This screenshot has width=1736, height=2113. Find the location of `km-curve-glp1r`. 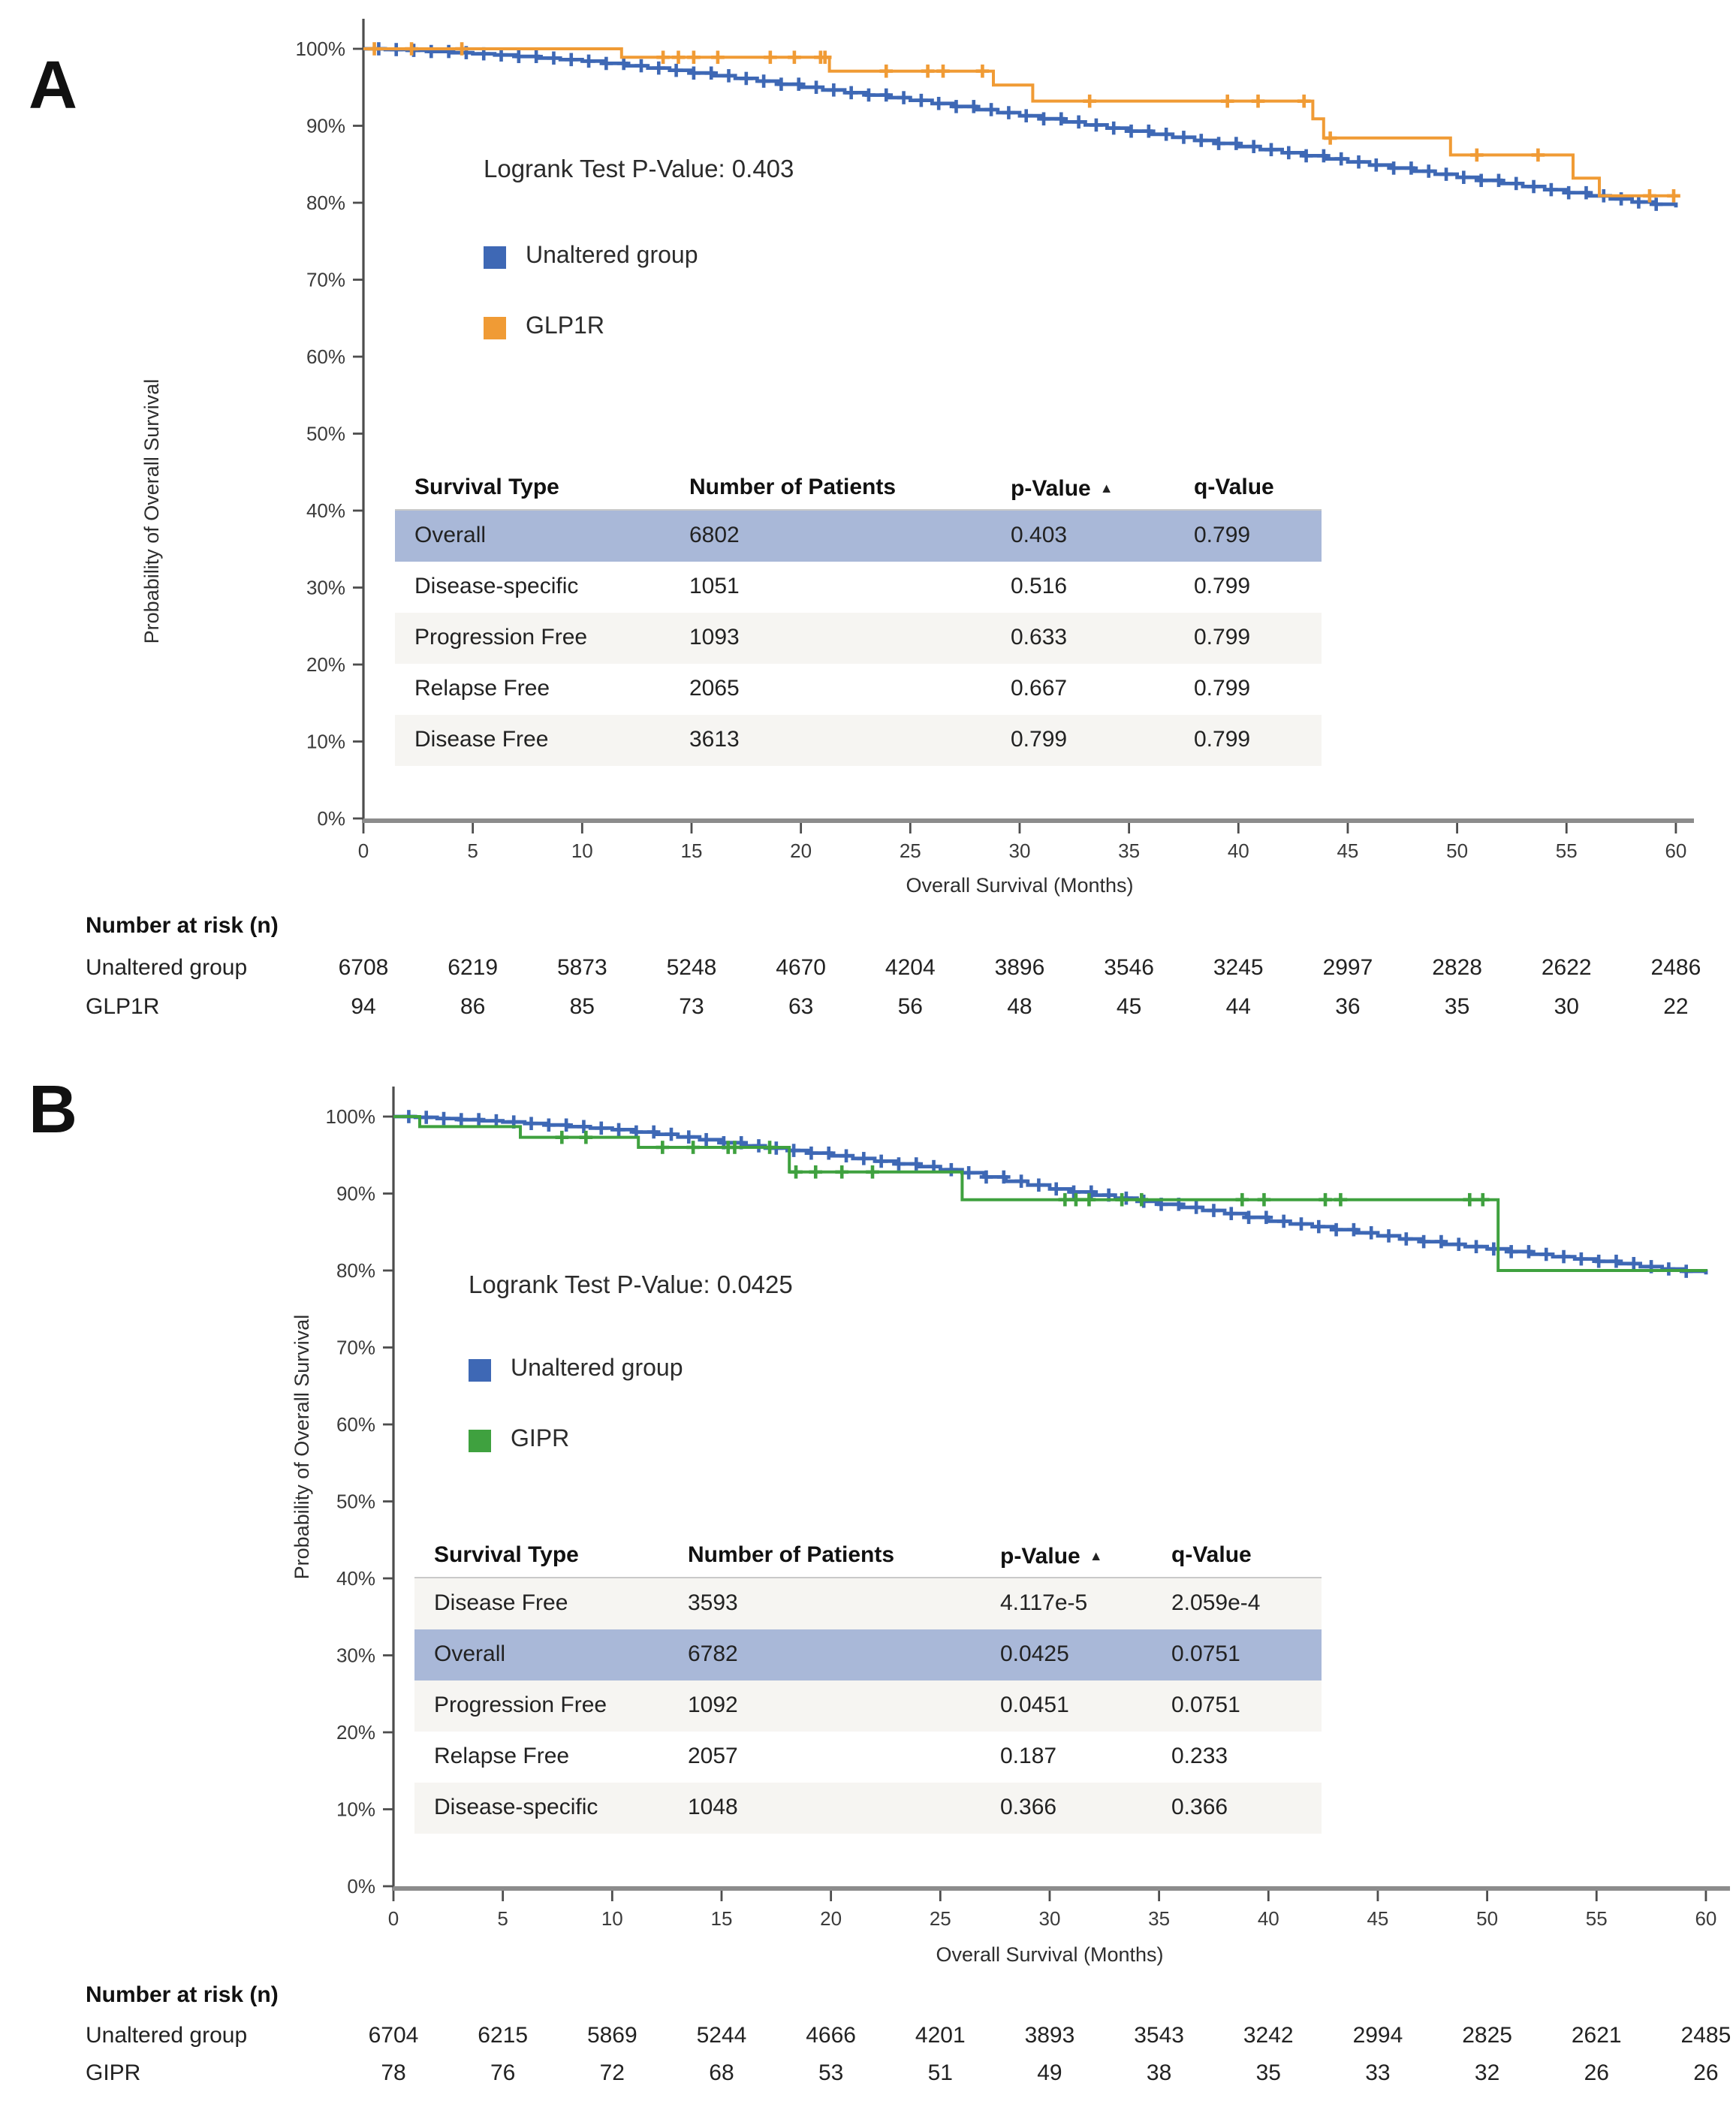

km-curve-glp1r is located at coordinates (1019, 122).